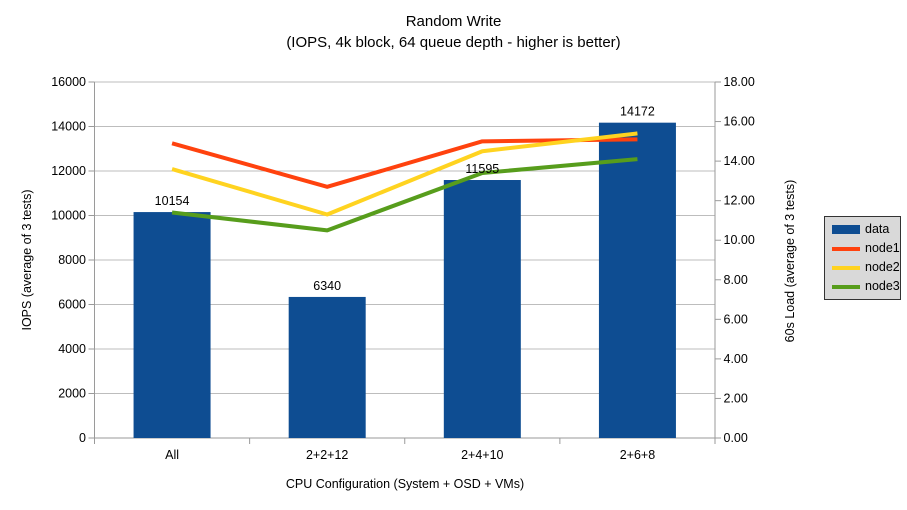  What do you see at coordinates (172, 201) in the screenshot?
I see `bar-data-label: 10154` at bounding box center [172, 201].